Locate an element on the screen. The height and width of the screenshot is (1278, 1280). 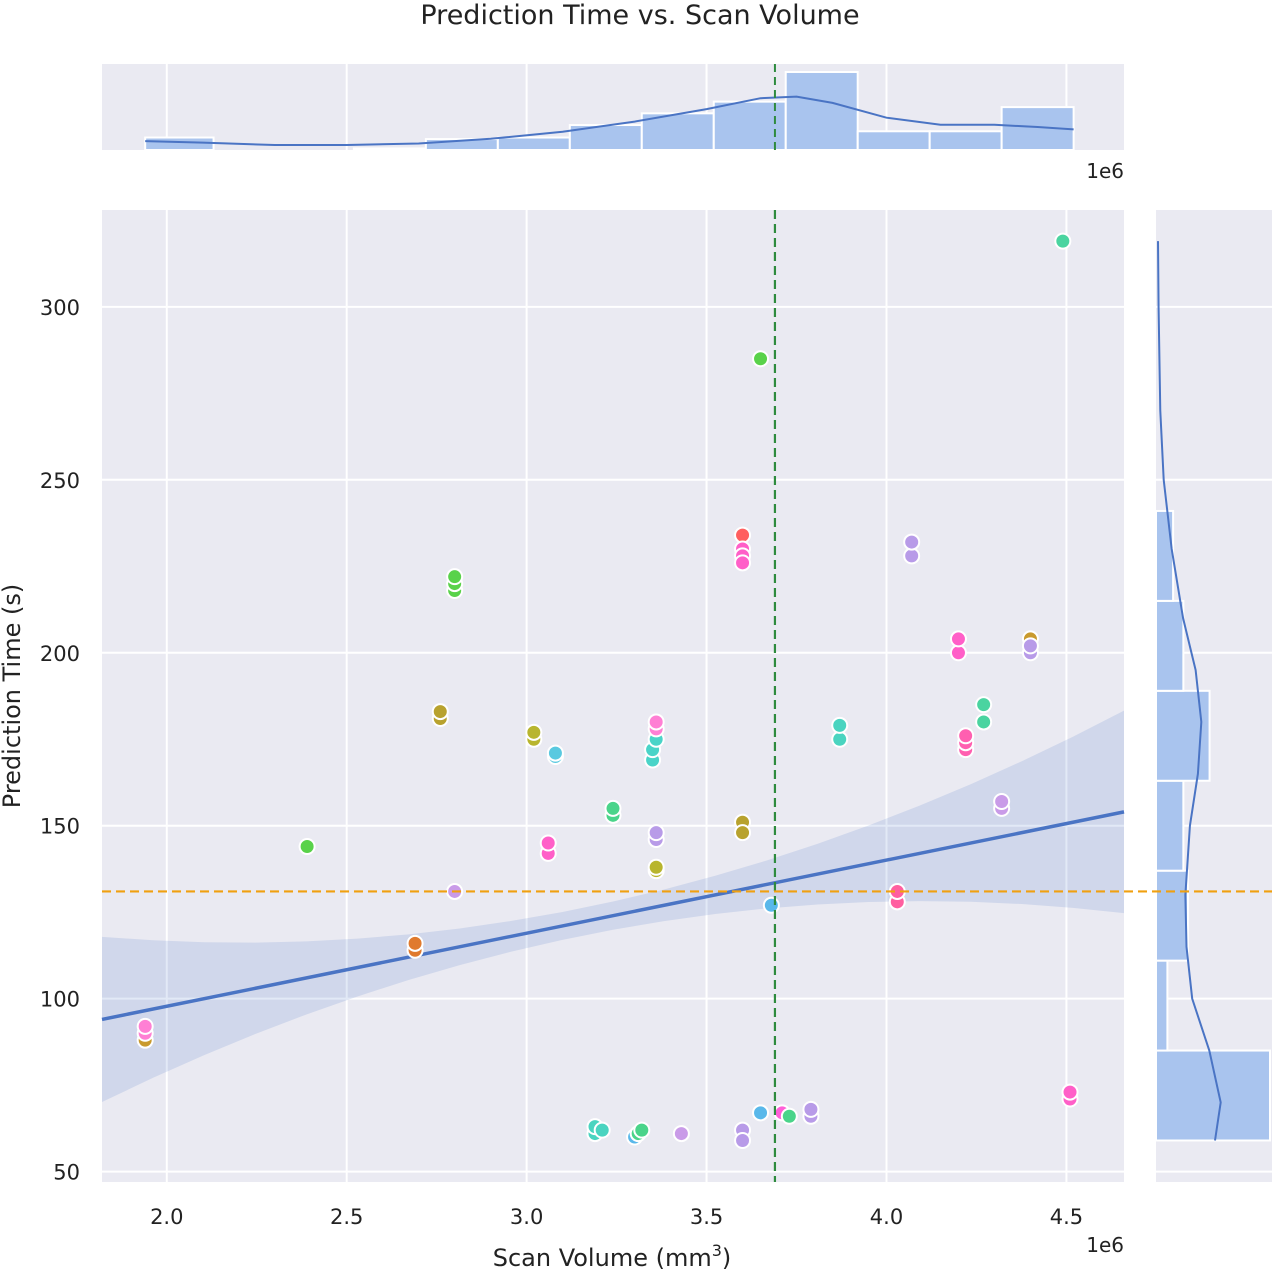
right-kde-curve is located at coordinates (1189, 691).